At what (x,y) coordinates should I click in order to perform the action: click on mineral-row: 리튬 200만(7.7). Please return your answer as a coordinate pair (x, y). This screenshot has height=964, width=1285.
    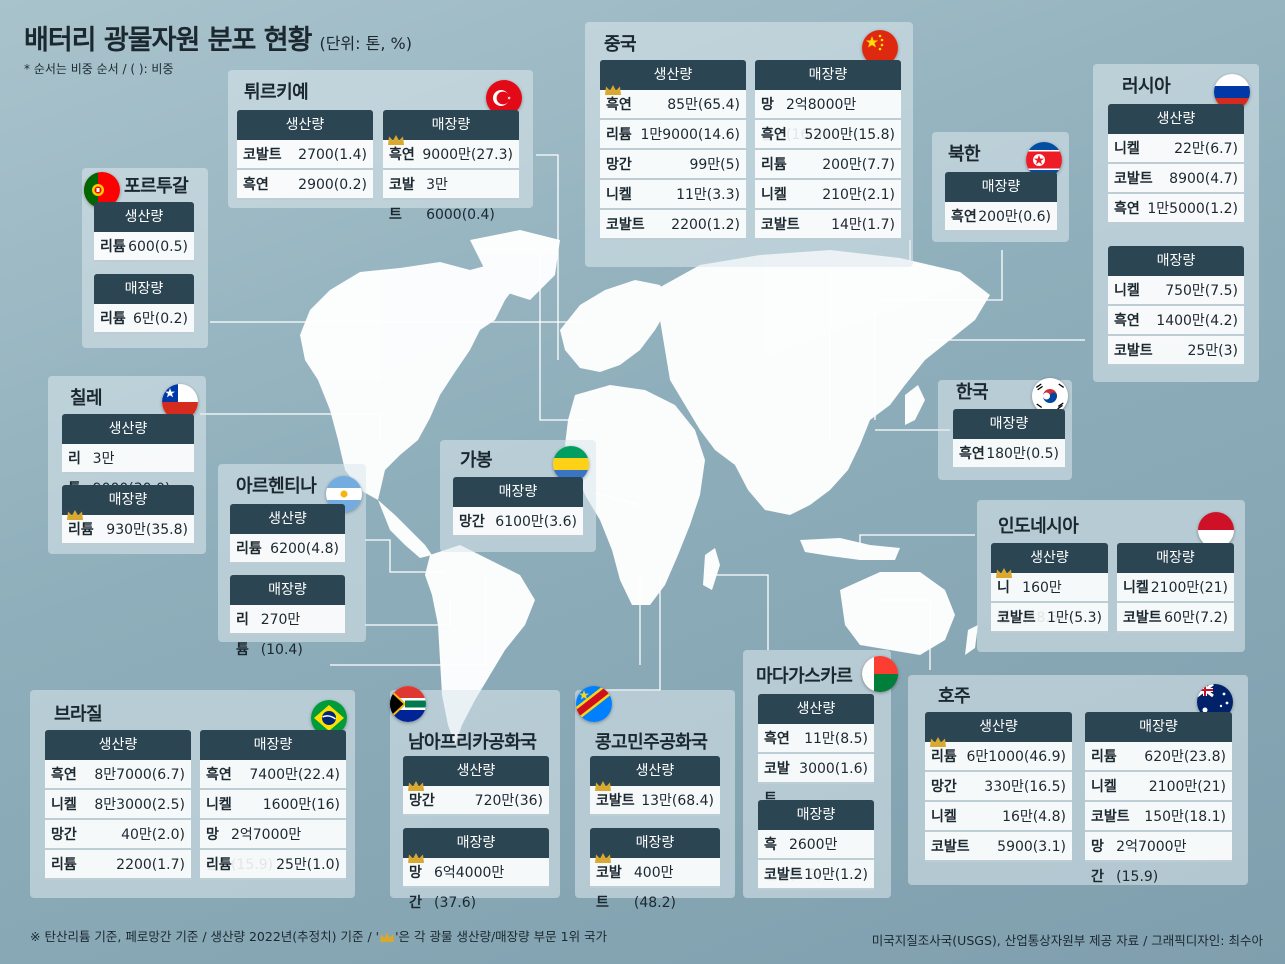
    Looking at the image, I should click on (828, 165).